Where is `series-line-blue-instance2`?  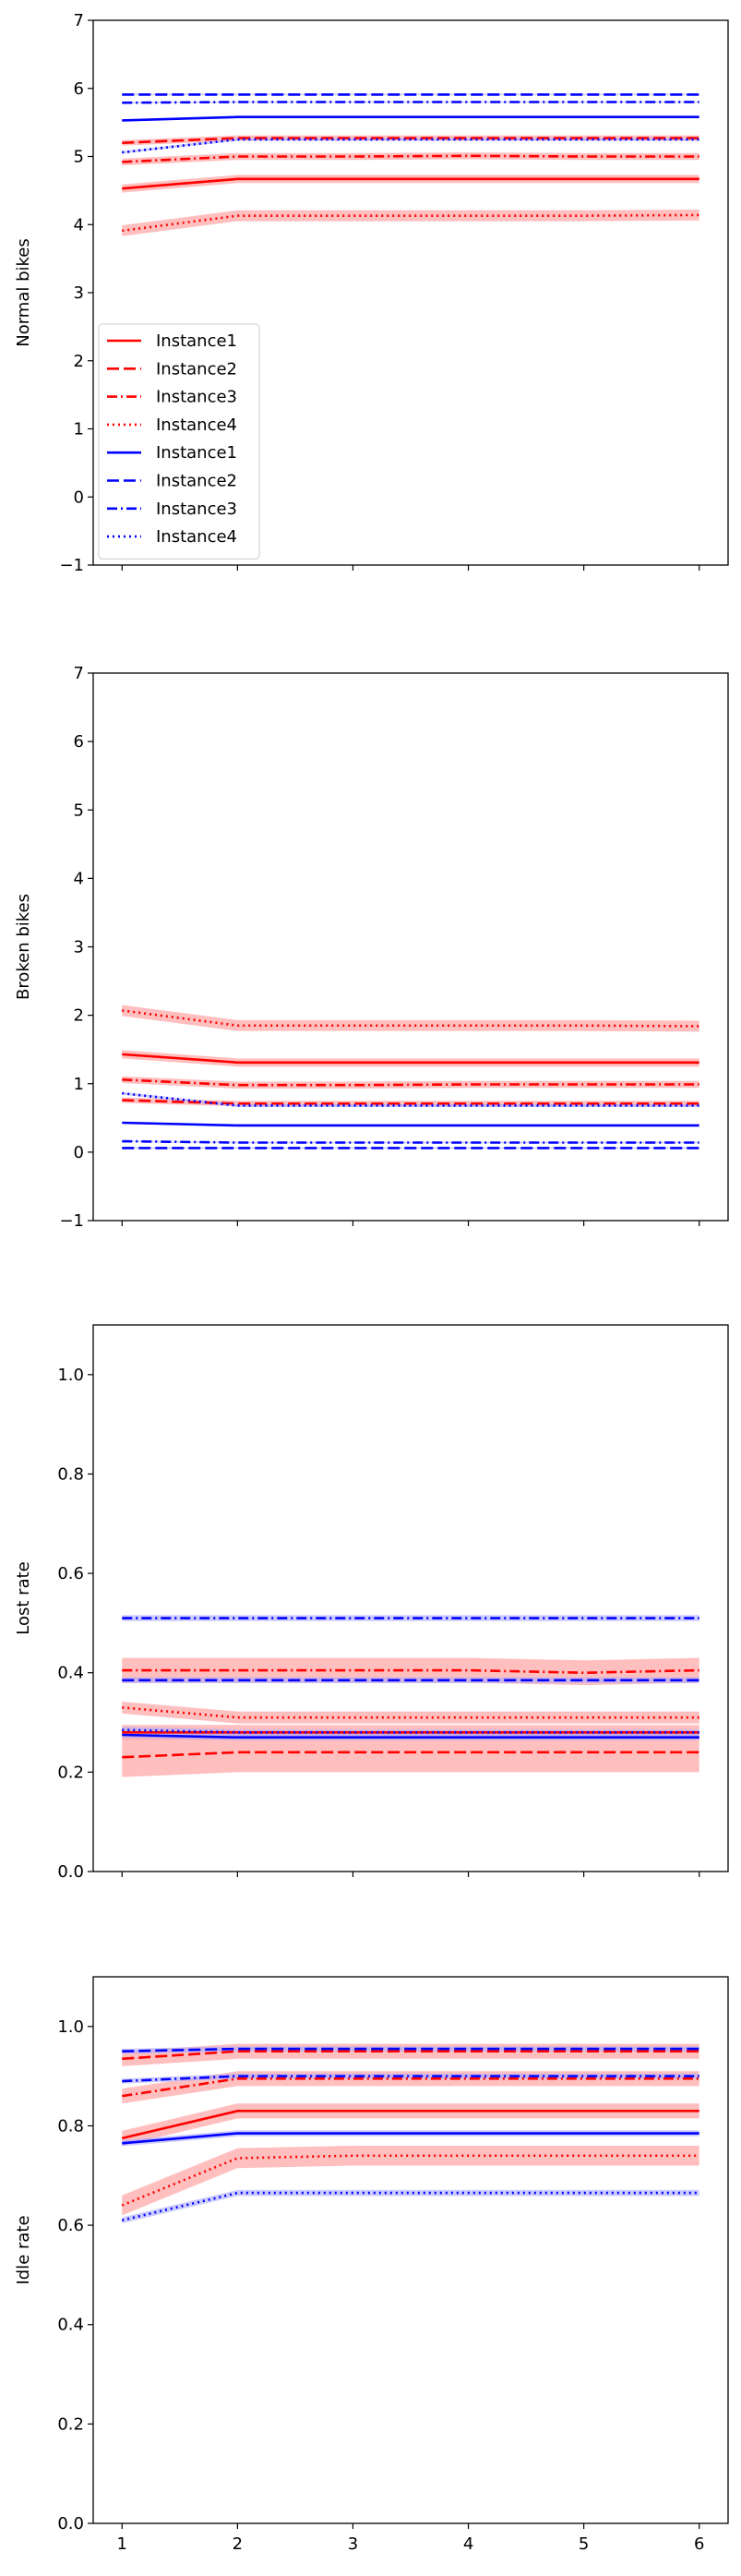
series-line-blue-instance2 is located at coordinates (410, 2050).